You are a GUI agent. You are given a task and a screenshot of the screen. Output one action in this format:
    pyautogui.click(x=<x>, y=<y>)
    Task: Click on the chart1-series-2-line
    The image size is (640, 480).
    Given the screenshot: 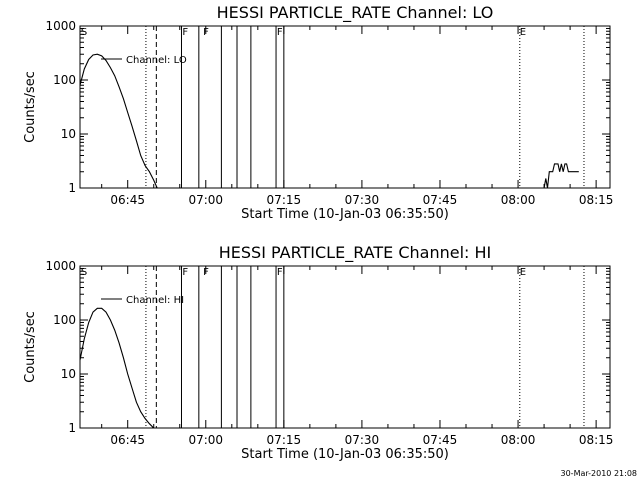 What is the action you would take?
    pyautogui.click(x=561, y=176)
    